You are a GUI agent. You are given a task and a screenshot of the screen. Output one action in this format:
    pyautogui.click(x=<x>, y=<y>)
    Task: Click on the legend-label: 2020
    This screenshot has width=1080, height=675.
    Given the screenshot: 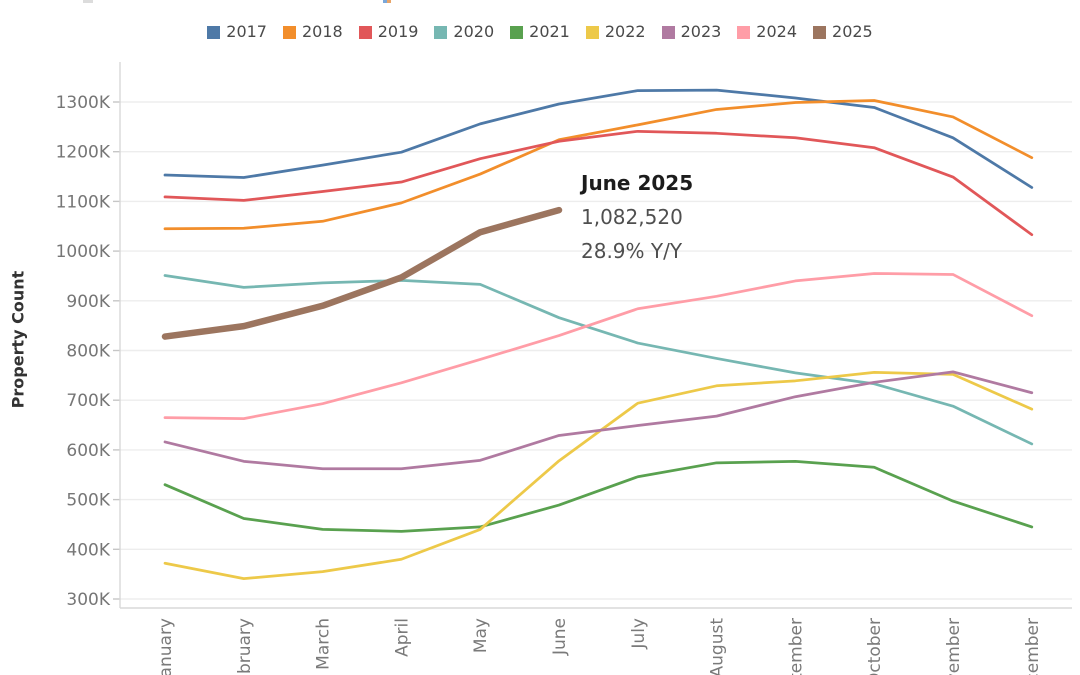 What is the action you would take?
    pyautogui.click(x=474, y=31)
    